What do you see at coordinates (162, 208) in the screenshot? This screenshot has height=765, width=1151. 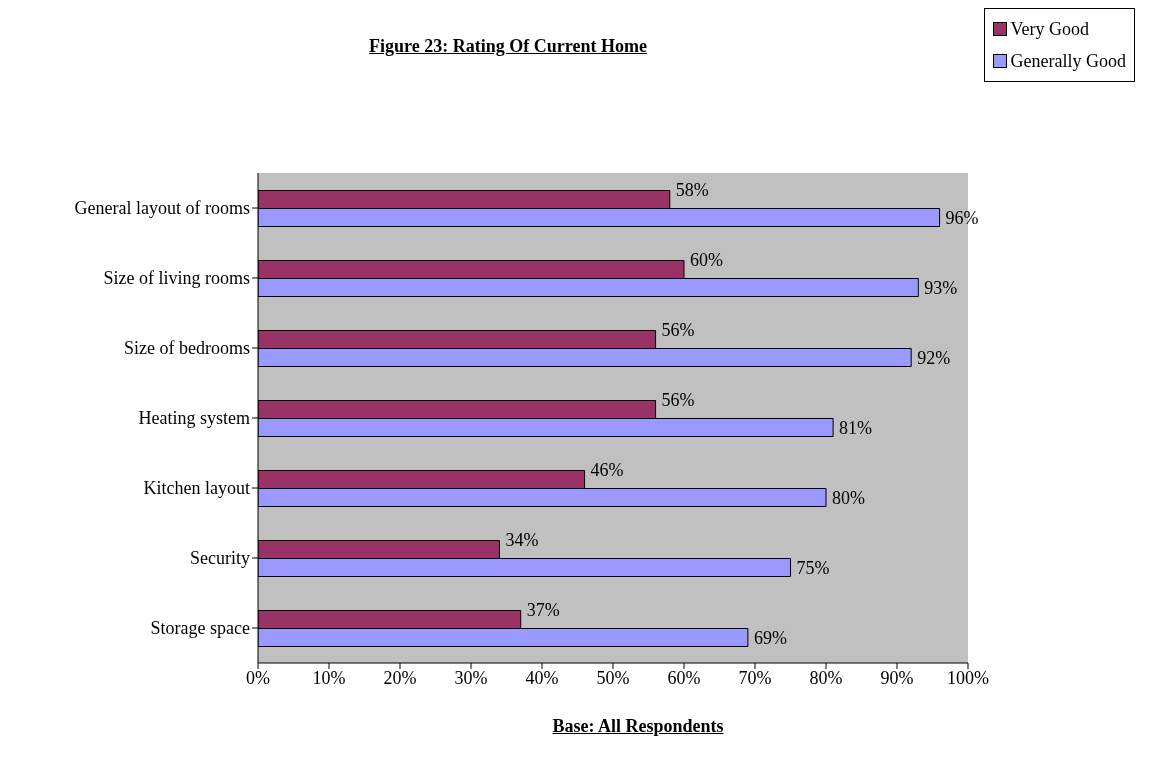 I see `y-tick-label: General layout of rooms` at bounding box center [162, 208].